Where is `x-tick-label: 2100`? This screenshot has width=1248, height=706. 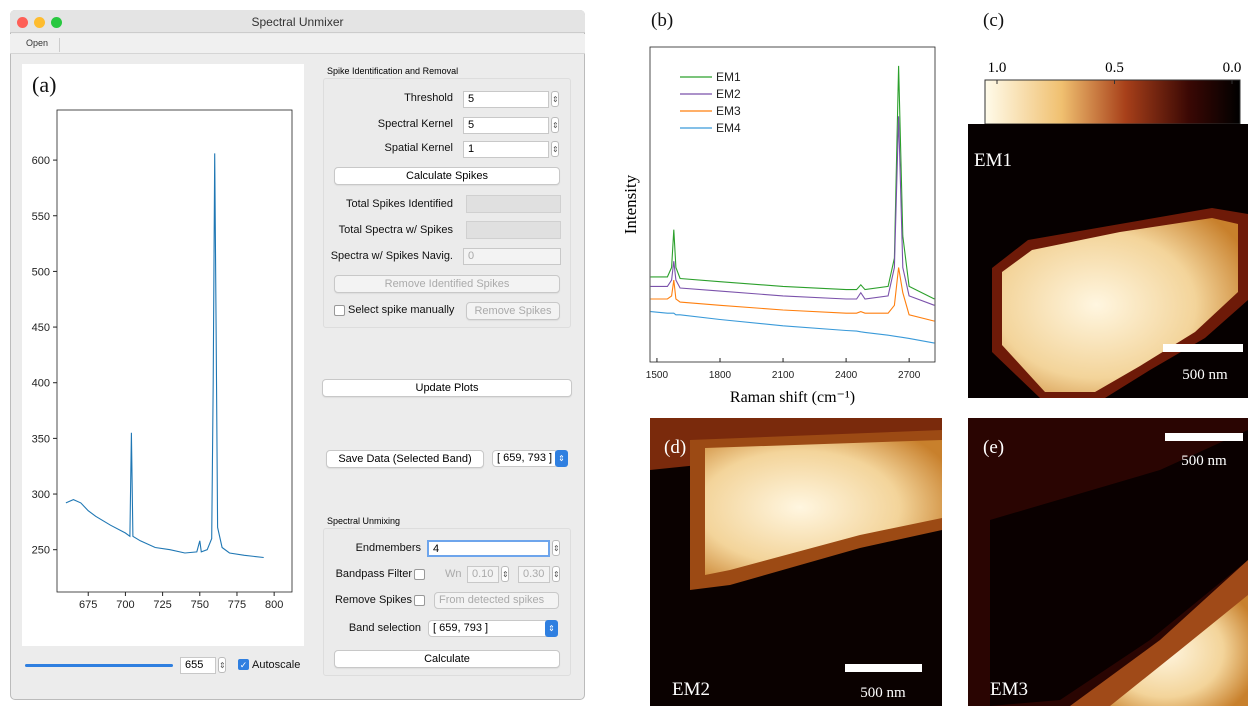
x-tick-label: 2100 is located at coordinates (783, 375).